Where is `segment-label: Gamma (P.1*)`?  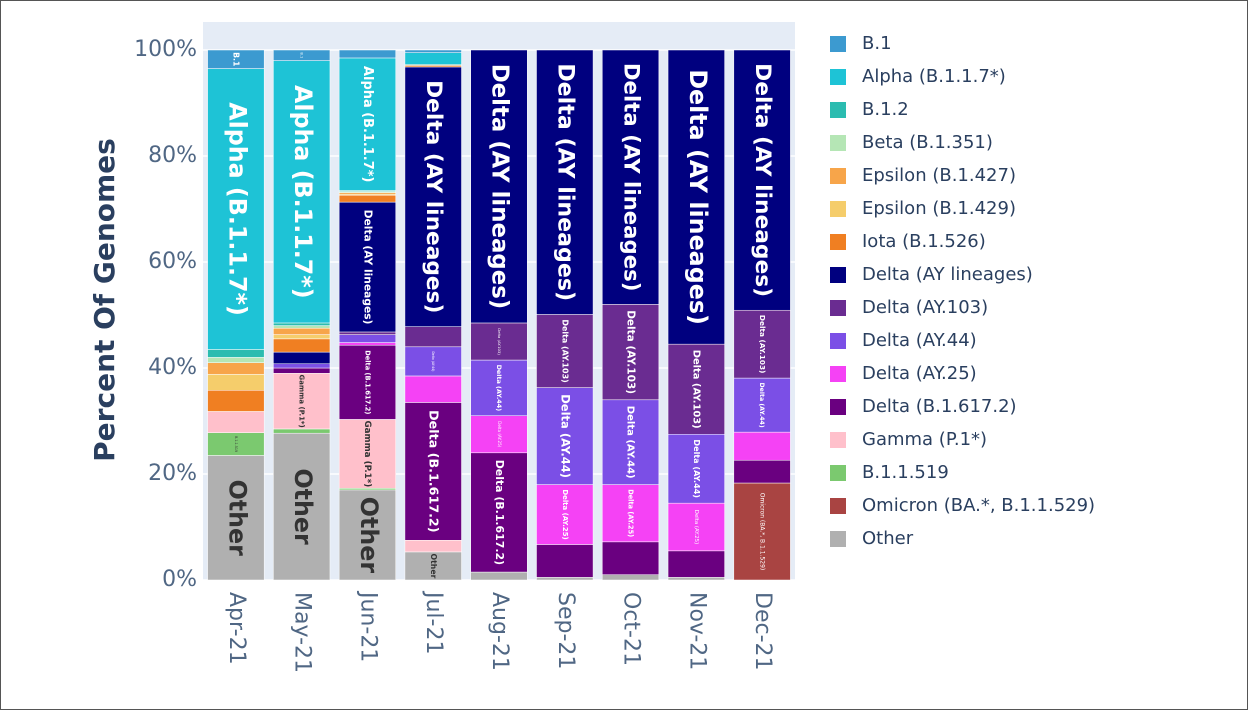
segment-label: Gamma (P.1*) is located at coordinates (367, 453).